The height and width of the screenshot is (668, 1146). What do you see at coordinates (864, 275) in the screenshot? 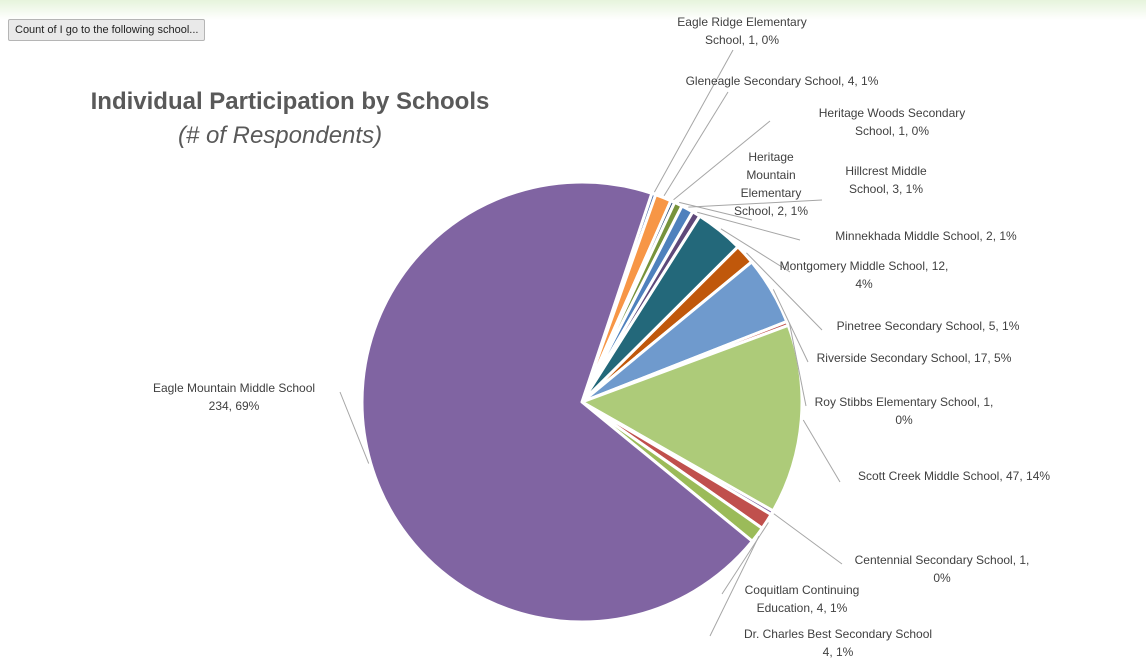
I see `data-label: Montgomery Middle School, 12, 4%` at bounding box center [864, 275].